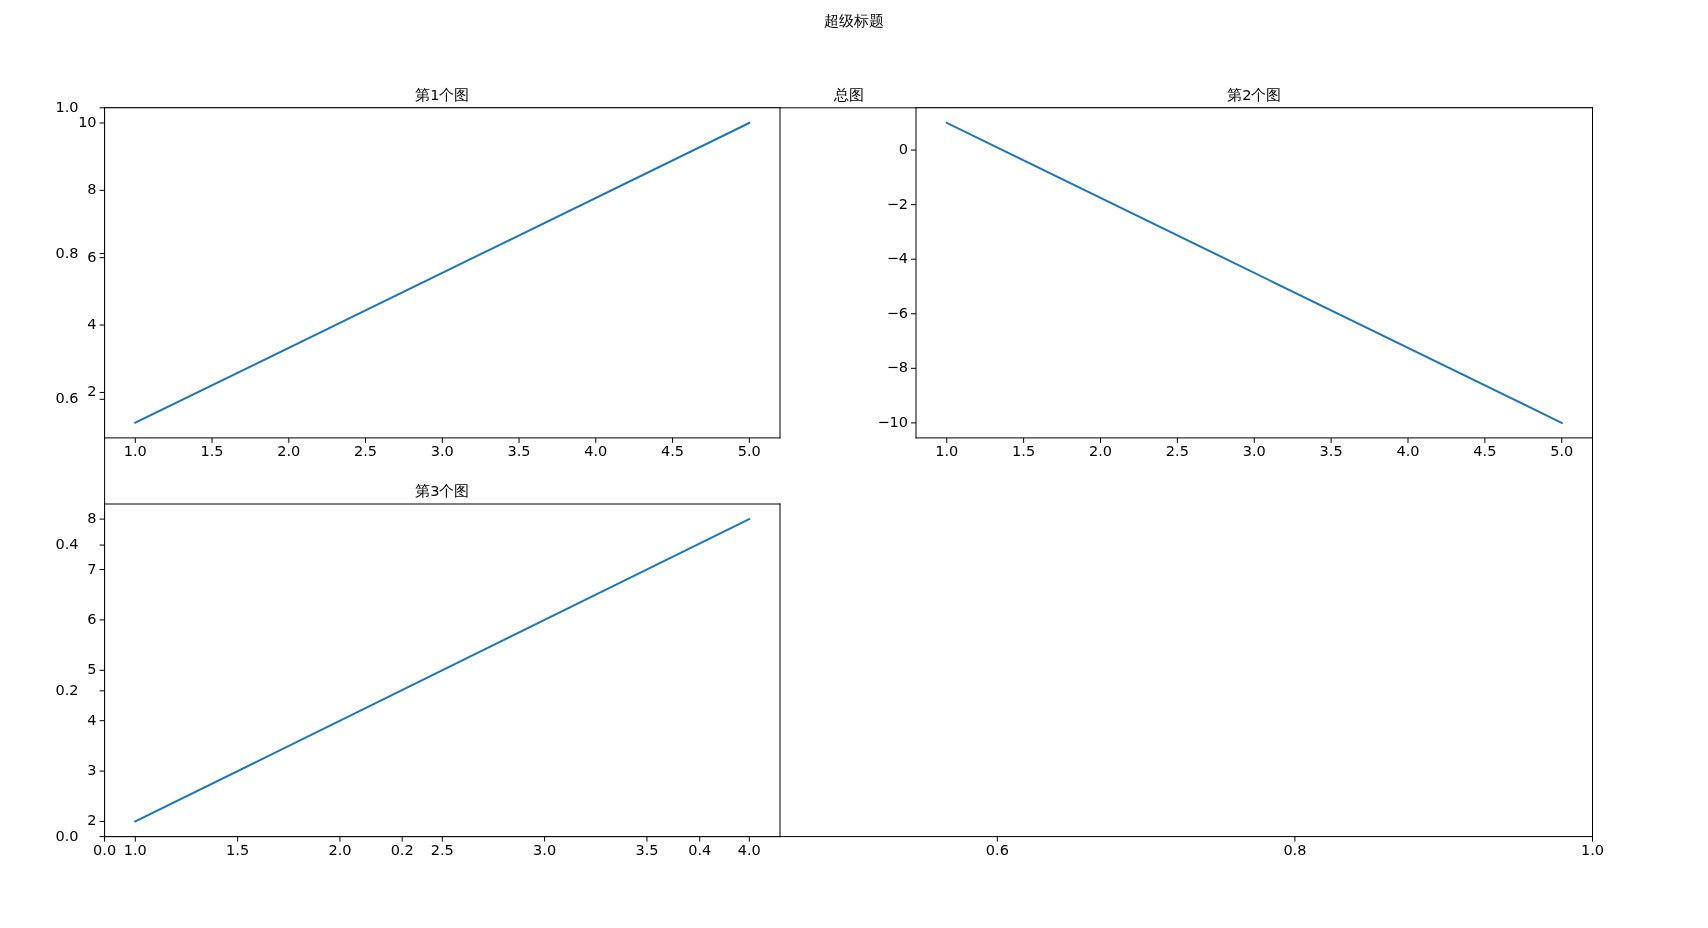 The height and width of the screenshot is (928, 1708). I want to click on y-tick-label: −2, so click(897, 203).